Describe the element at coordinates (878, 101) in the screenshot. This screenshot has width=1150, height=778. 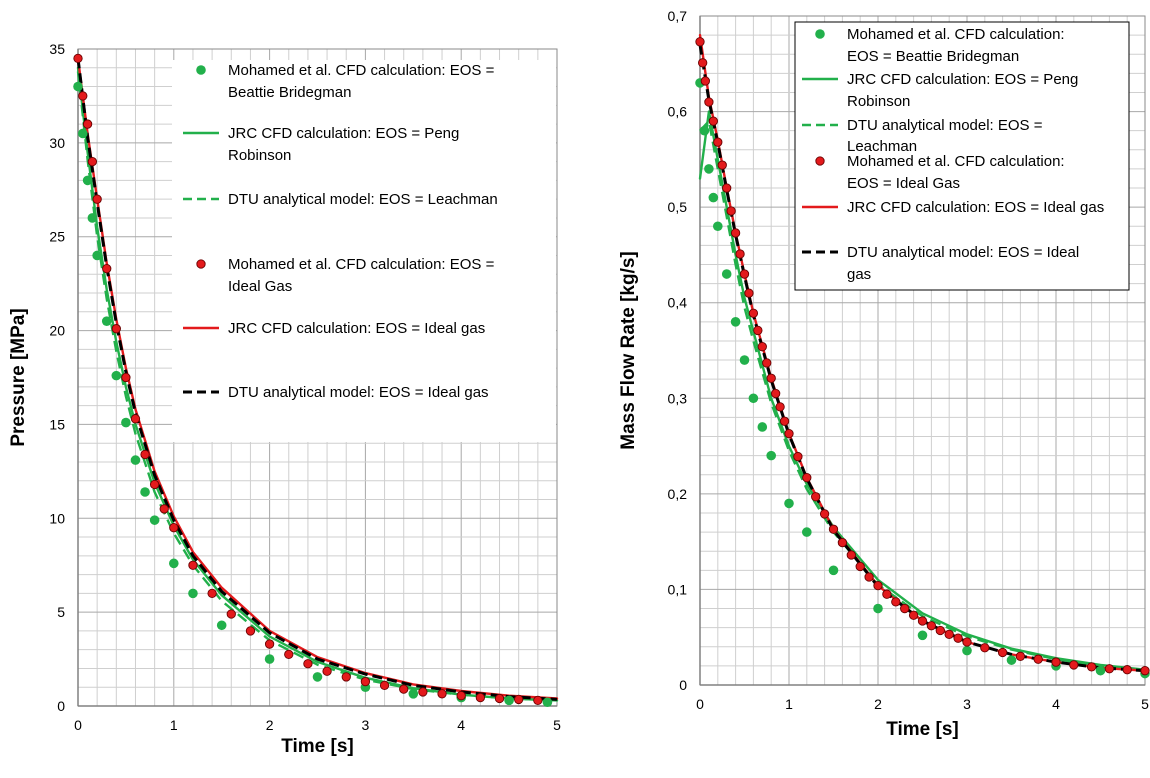
I see `legend-label: Robinson` at that location.